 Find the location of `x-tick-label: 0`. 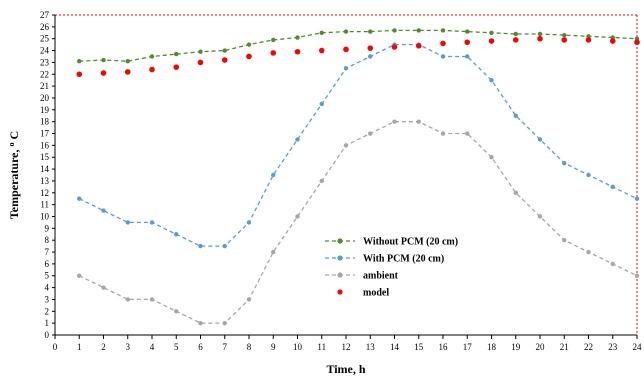

x-tick-label: 0 is located at coordinates (55, 347).